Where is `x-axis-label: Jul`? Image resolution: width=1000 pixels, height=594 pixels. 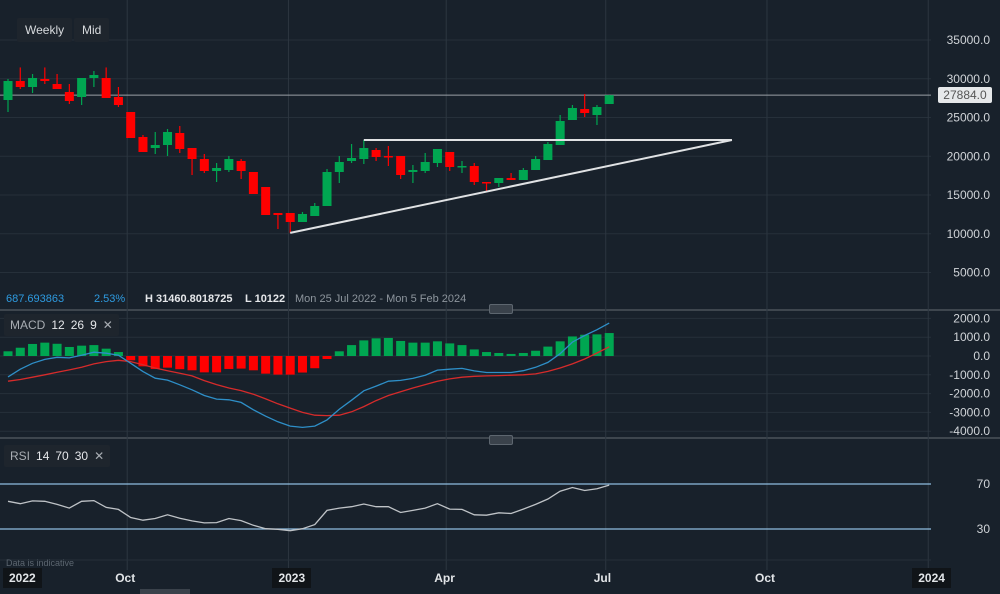 x-axis-label: Jul is located at coordinates (602, 578).